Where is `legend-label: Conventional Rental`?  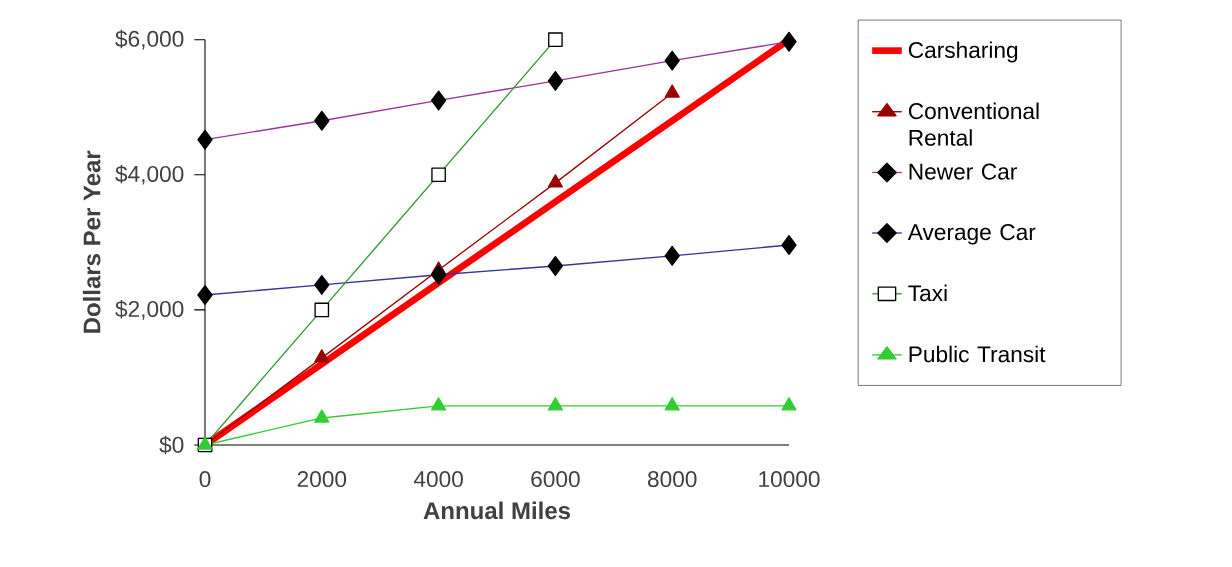 legend-label: Conventional Rental is located at coordinates (973, 124).